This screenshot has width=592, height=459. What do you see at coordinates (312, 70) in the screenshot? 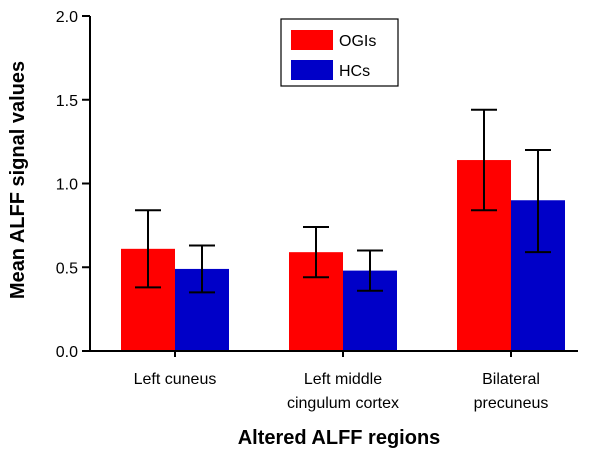
I see `legend-swatch-hcs` at bounding box center [312, 70].